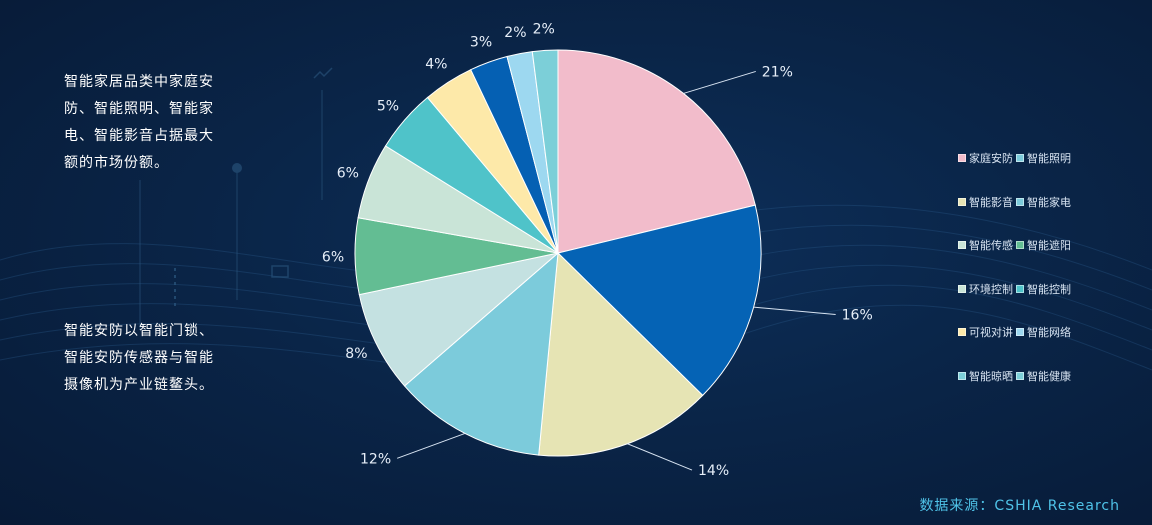  I want to click on slice-label: 12%, so click(375, 459).